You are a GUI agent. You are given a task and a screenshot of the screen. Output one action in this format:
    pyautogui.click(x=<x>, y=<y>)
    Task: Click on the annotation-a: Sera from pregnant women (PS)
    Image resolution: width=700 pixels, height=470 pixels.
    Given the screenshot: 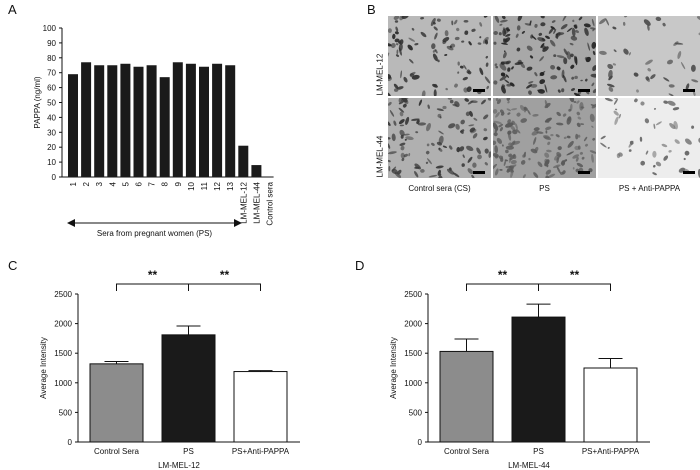 What is the action you would take?
    pyautogui.click(x=154, y=233)
    